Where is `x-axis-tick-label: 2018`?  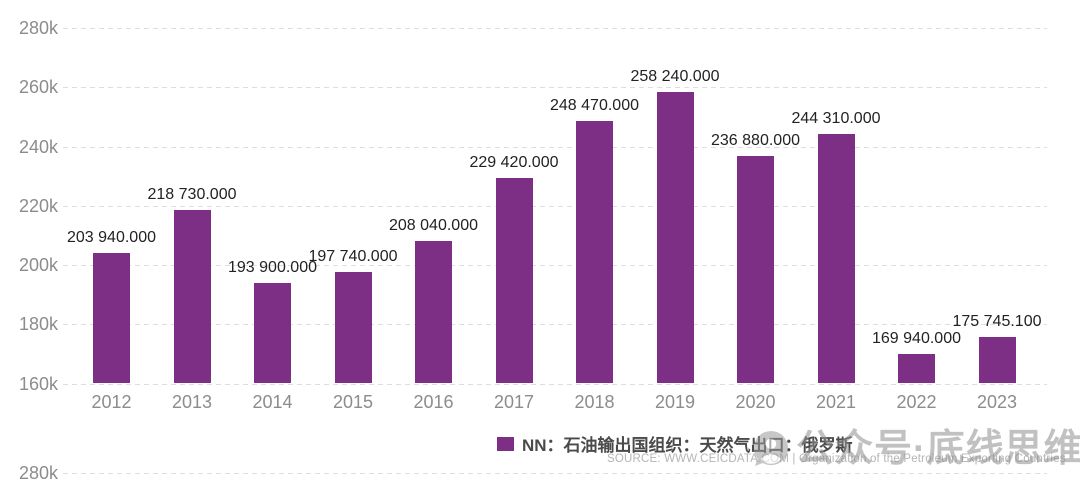 x-axis-tick-label: 2018 is located at coordinates (594, 401).